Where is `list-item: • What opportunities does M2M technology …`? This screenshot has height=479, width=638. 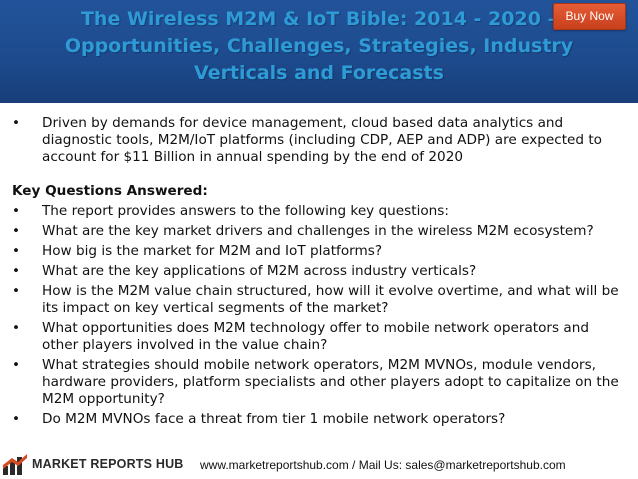
list-item: • What opportunities does M2M technology … is located at coordinates (317, 337).